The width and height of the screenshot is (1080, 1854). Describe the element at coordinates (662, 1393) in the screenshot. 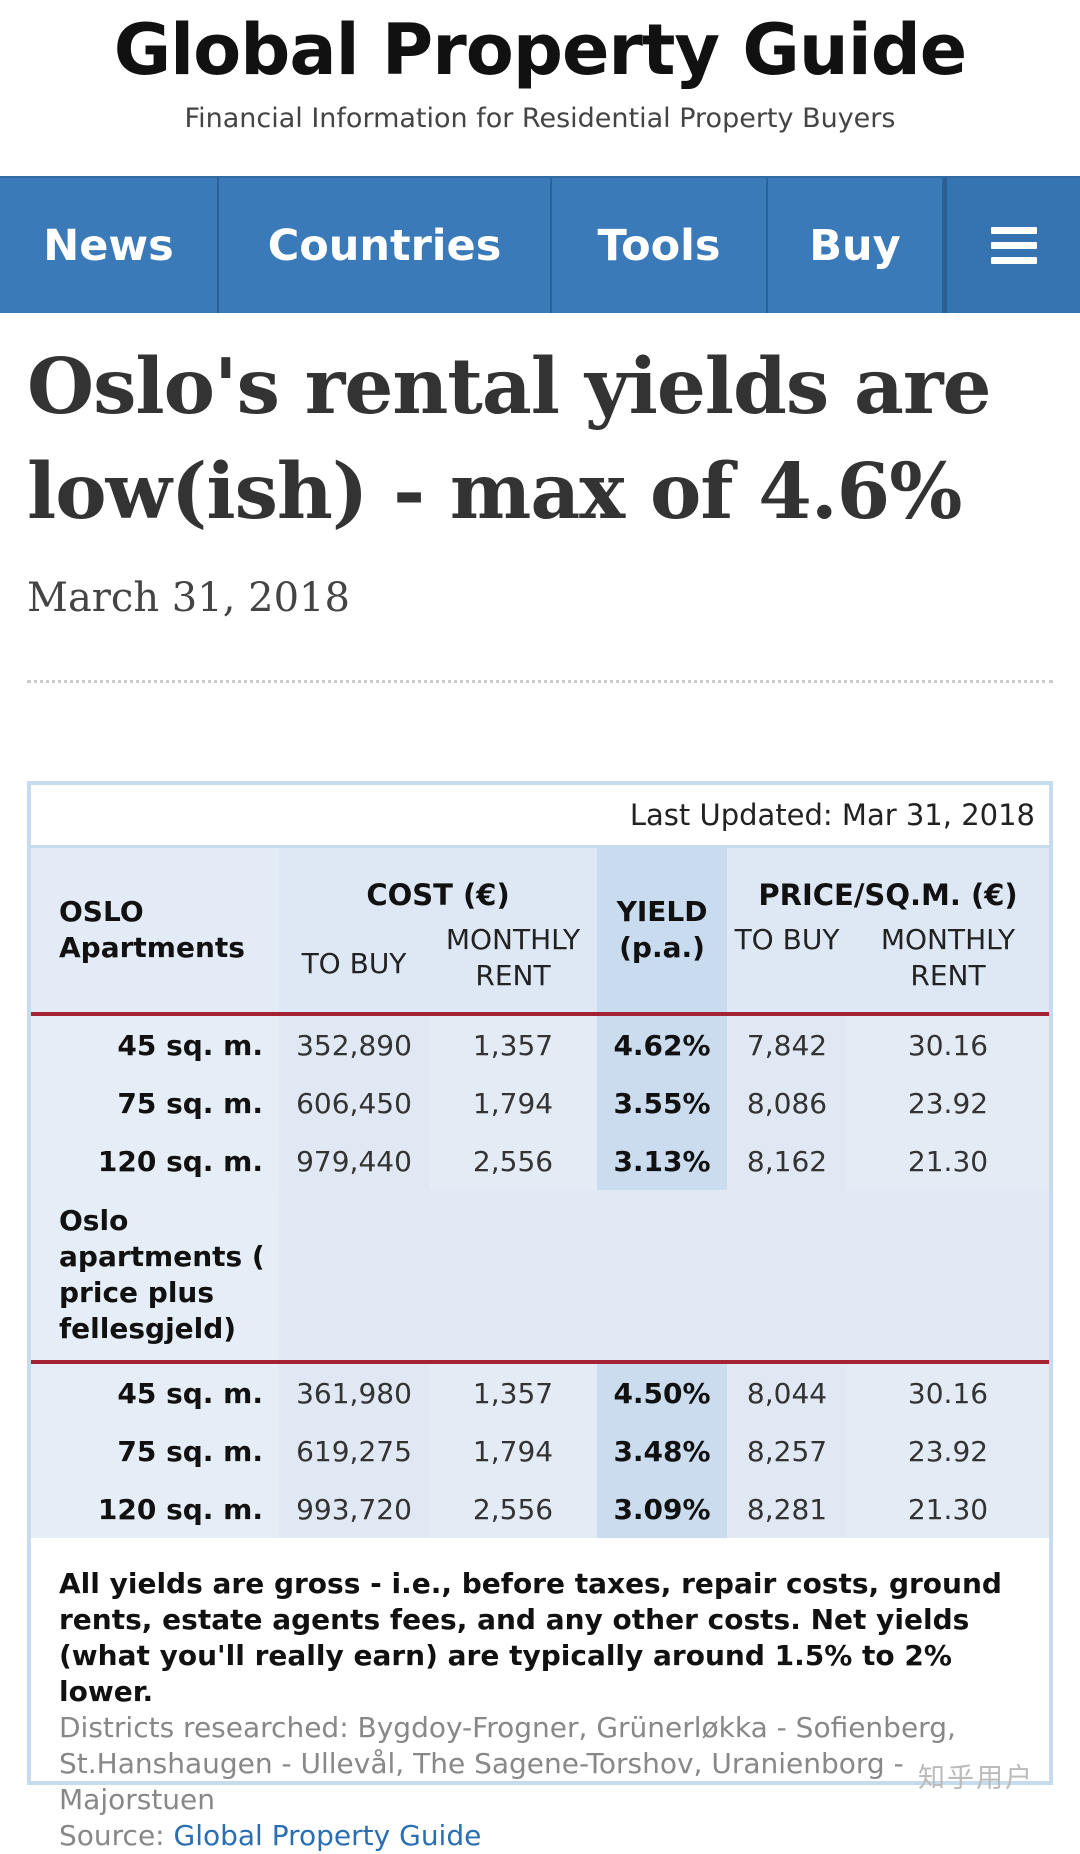

I see `cell-yield: 4.50%` at that location.